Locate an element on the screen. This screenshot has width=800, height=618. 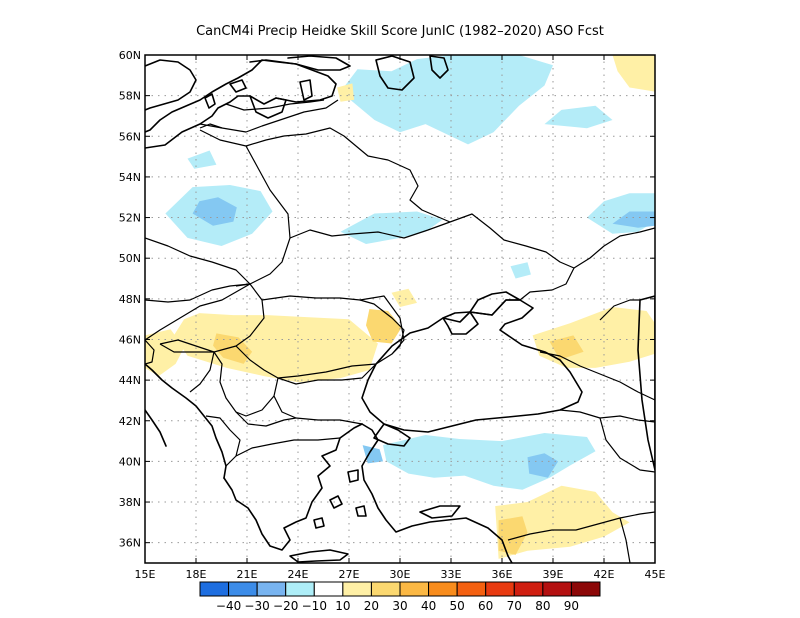
colorbar-label-12: 90 is located at coordinates (571, 606).